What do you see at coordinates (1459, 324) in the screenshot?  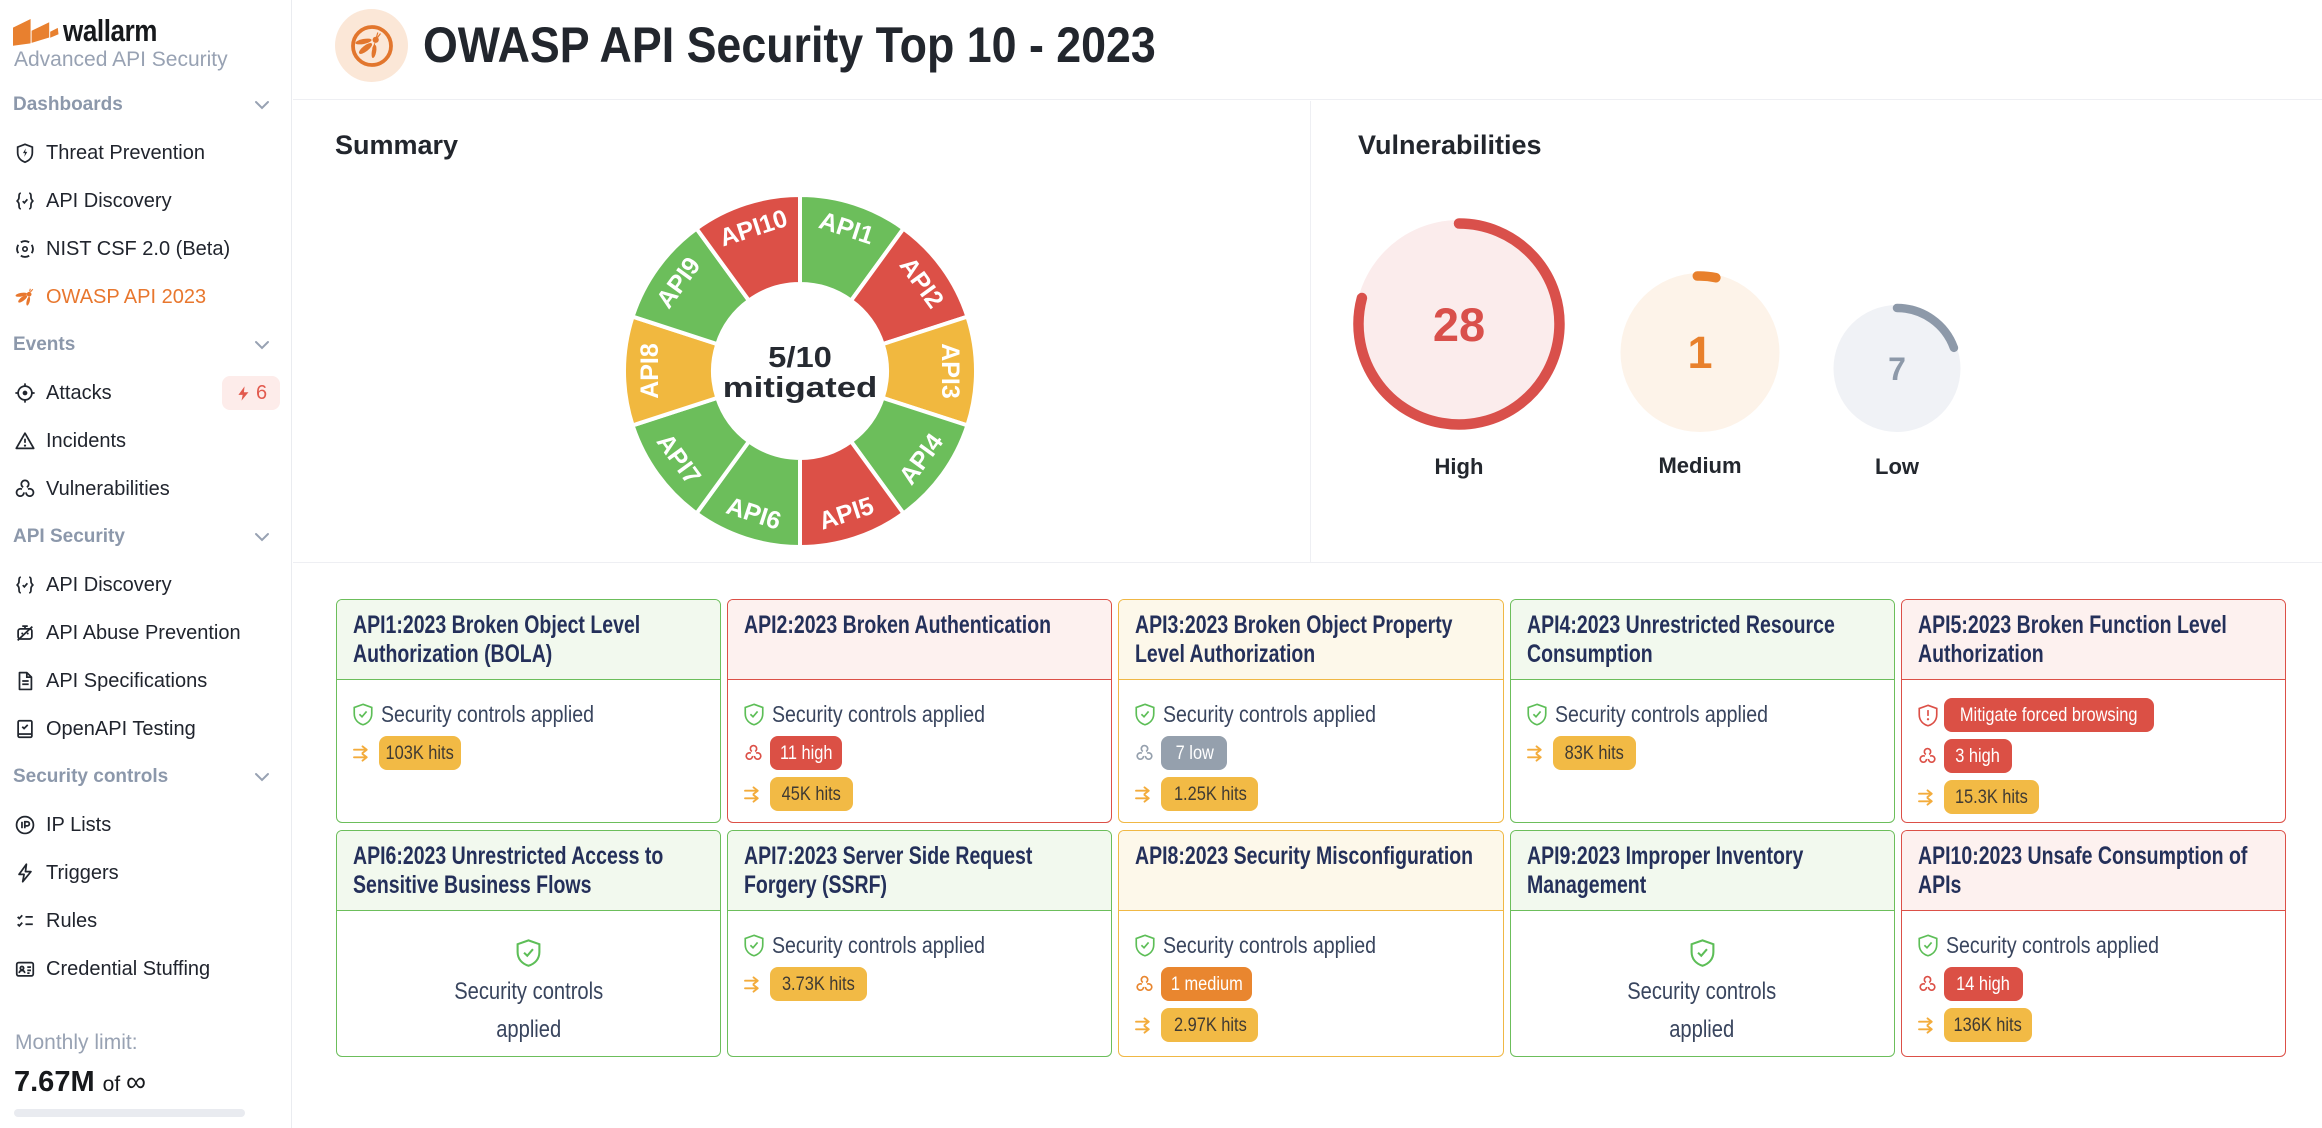 I see `svg-text: 28` at bounding box center [1459, 324].